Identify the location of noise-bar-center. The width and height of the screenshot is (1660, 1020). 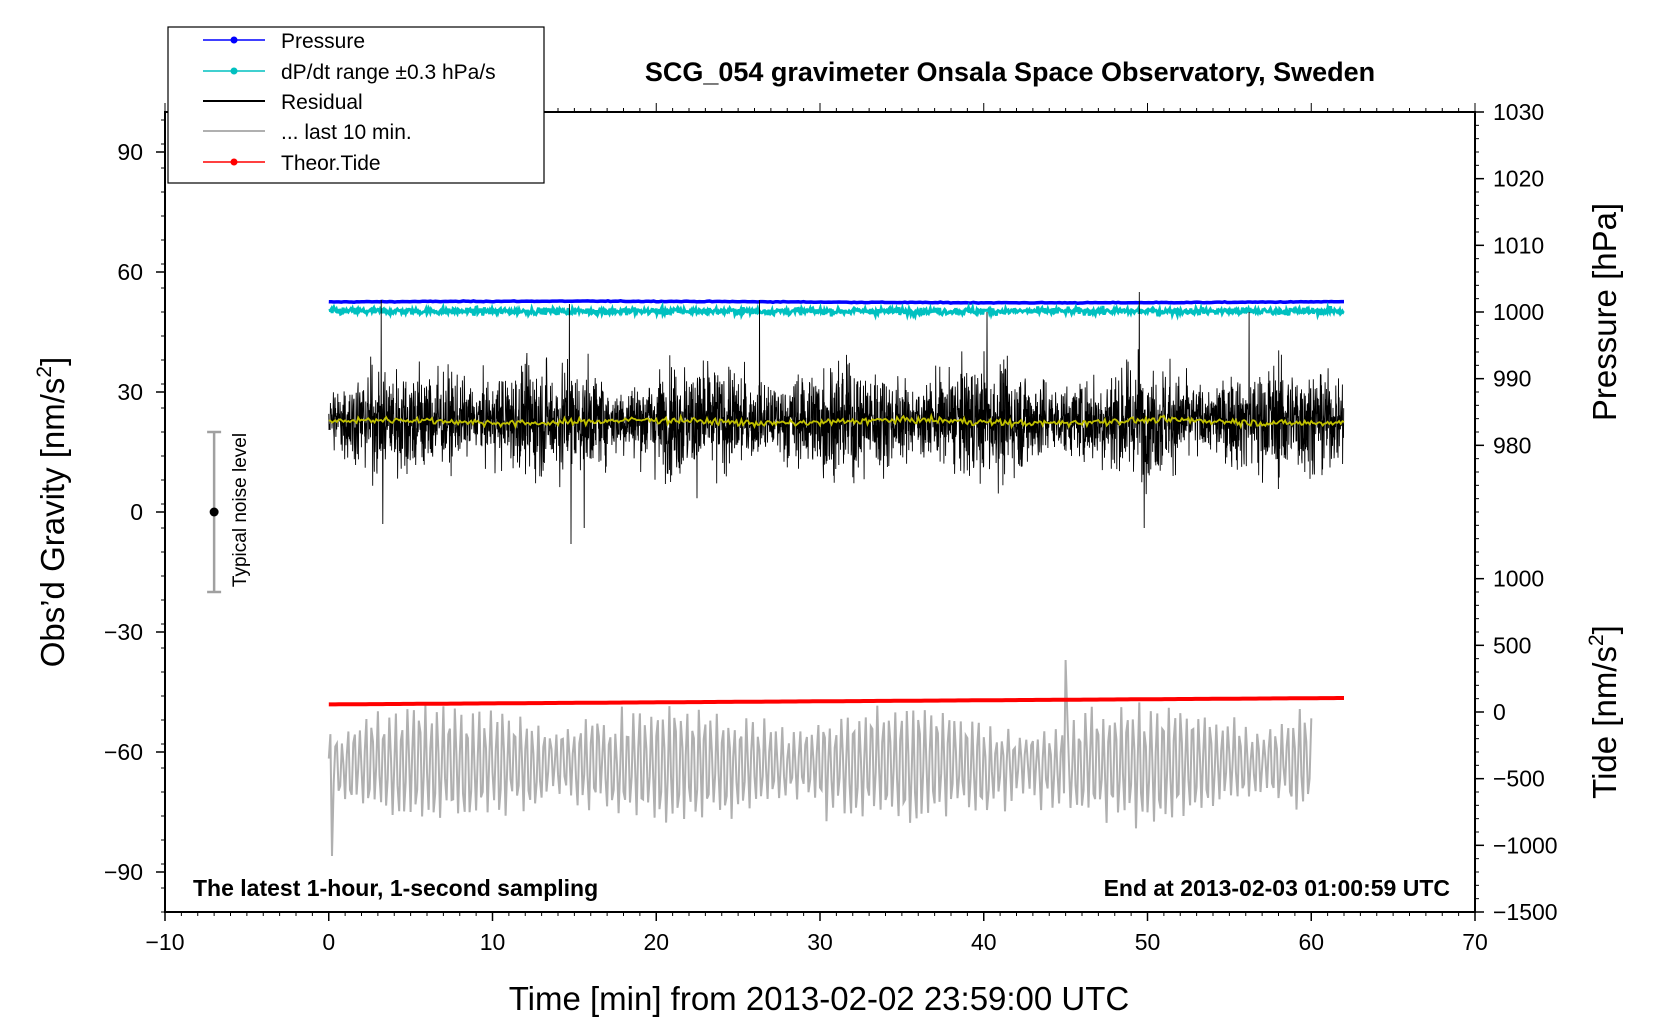
(214, 512).